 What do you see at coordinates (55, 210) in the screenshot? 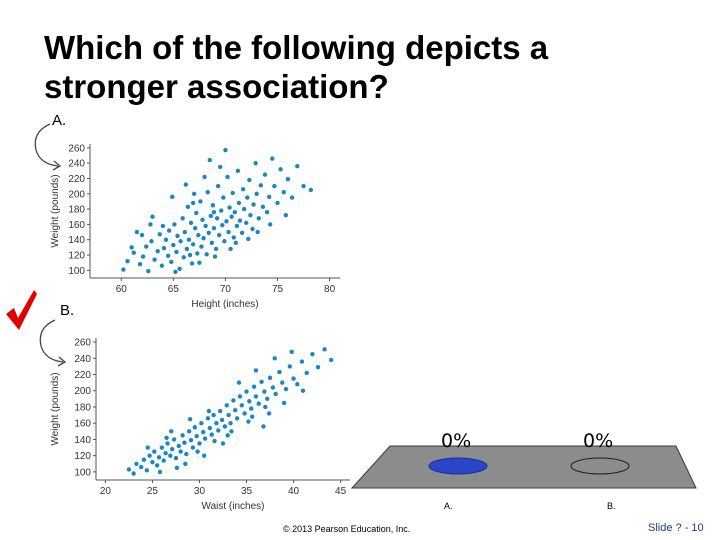
I see `y-axis-label: Weight (pounds)` at bounding box center [55, 210].